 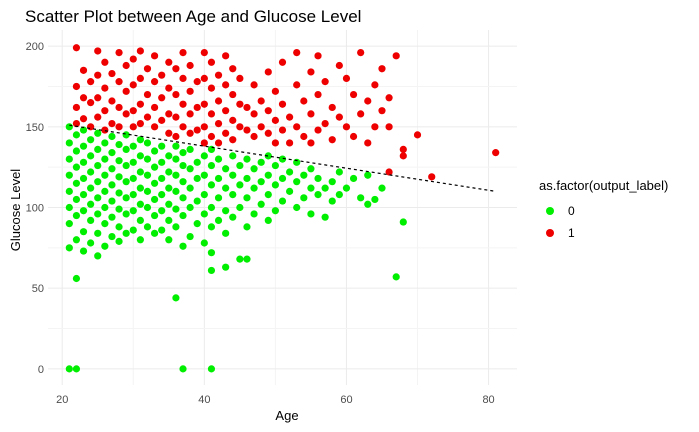 I want to click on y-tick-label: 100, so click(x=35, y=209).